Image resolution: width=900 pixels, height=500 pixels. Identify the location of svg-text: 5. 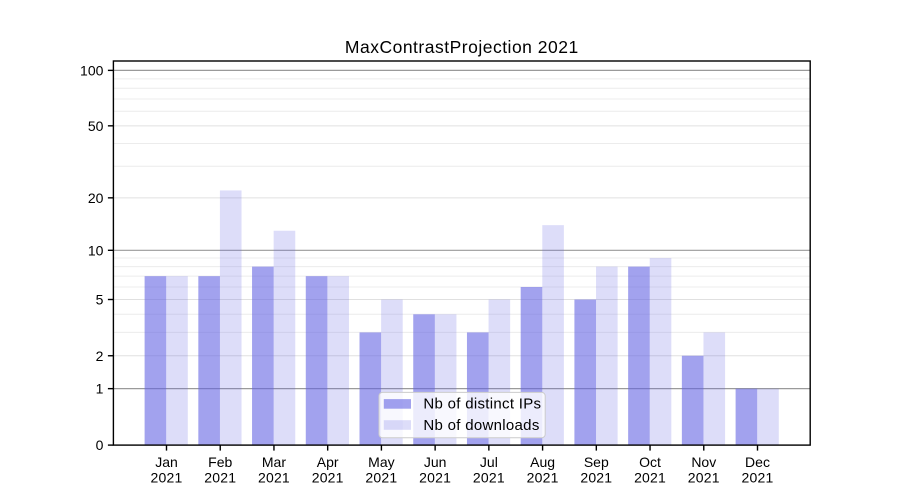
(100, 300).